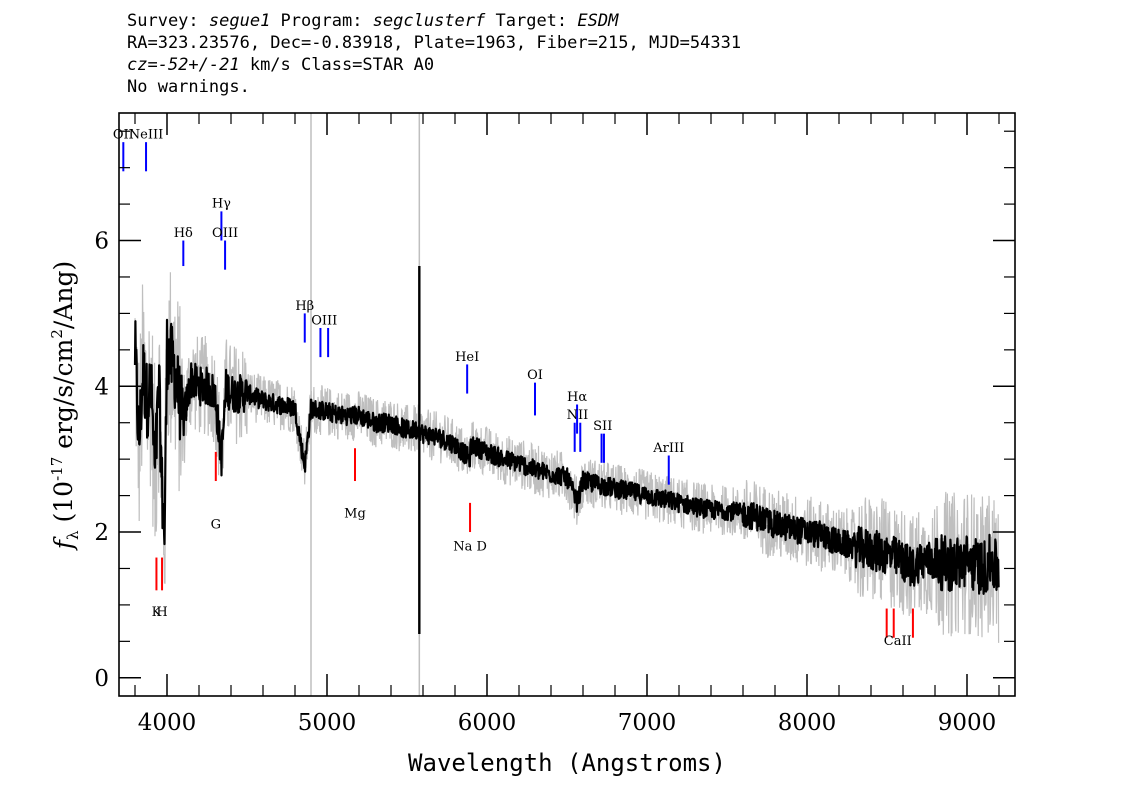 Image resolution: width=1134 pixels, height=810 pixels. What do you see at coordinates (487, 723) in the screenshot?
I see `x-tick-label: 6000` at bounding box center [487, 723].